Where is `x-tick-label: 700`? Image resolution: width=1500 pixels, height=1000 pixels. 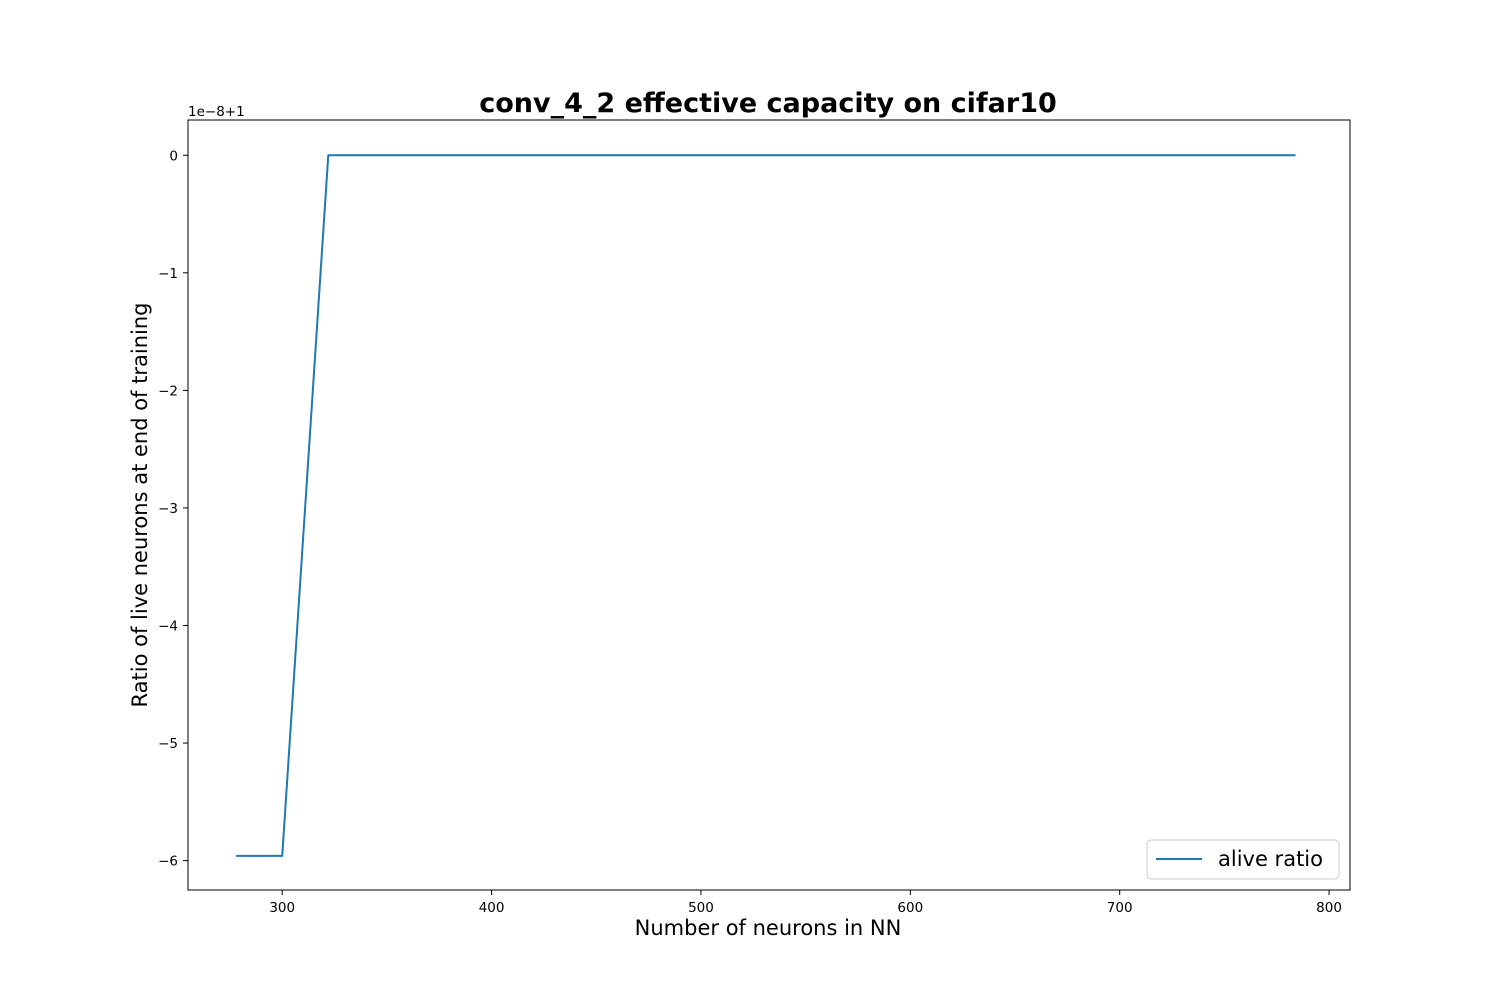 x-tick-label: 700 is located at coordinates (1120, 908).